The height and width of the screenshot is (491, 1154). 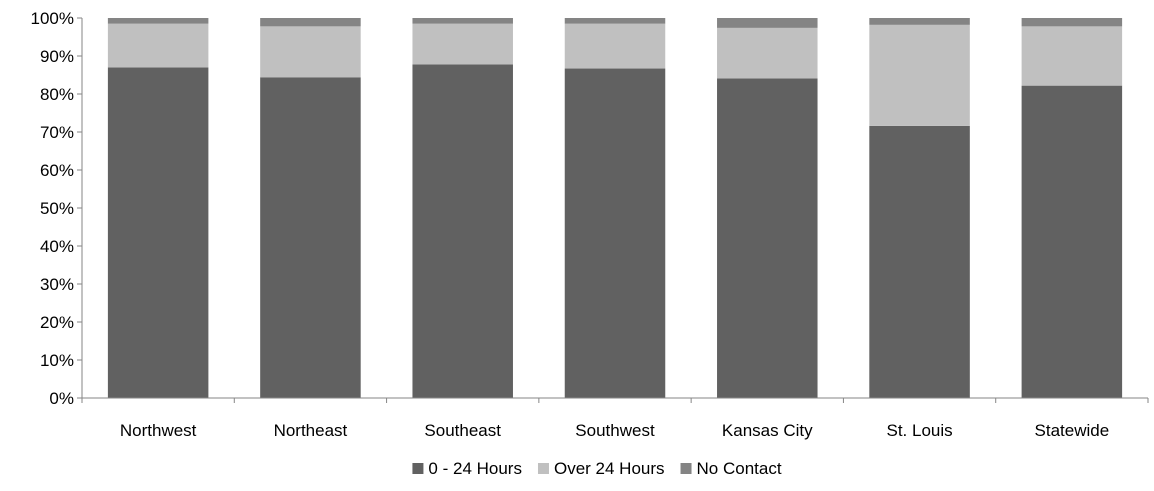 I want to click on y-tick-label: 20%, so click(x=57, y=322).